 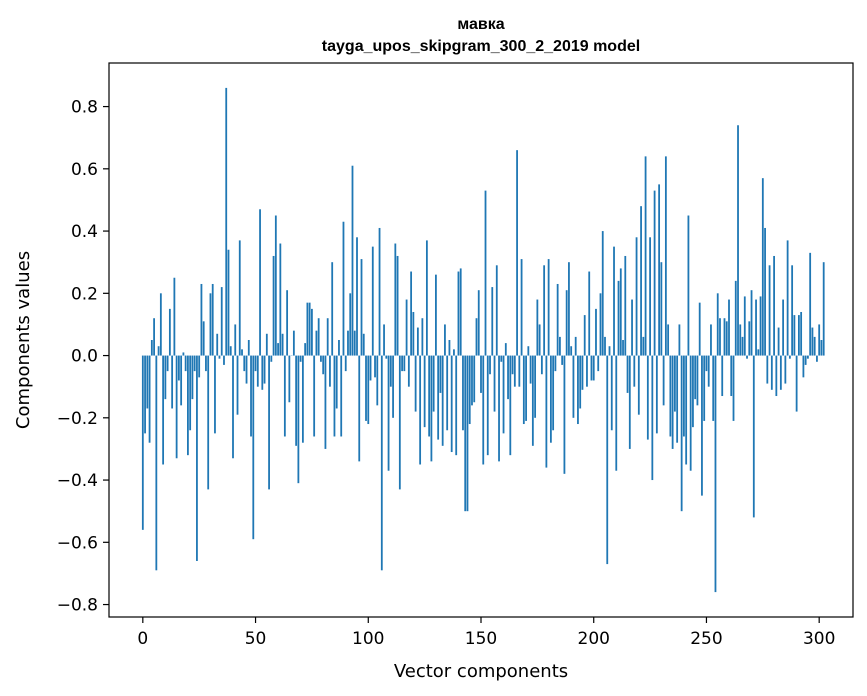 What do you see at coordinates (84, 294) in the screenshot?
I see `y-tick-label: 0.2` at bounding box center [84, 294].